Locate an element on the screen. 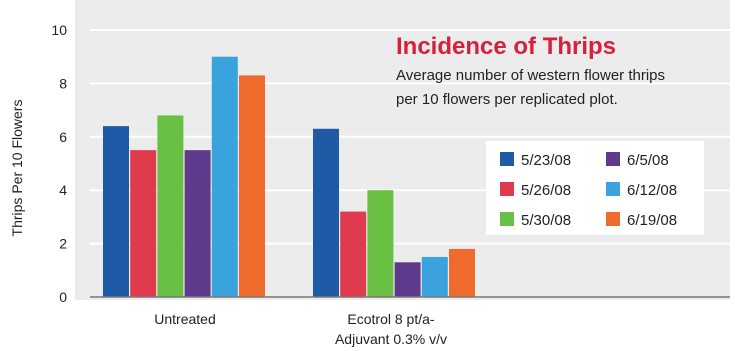  y-tick-label: 2 is located at coordinates (63, 244).